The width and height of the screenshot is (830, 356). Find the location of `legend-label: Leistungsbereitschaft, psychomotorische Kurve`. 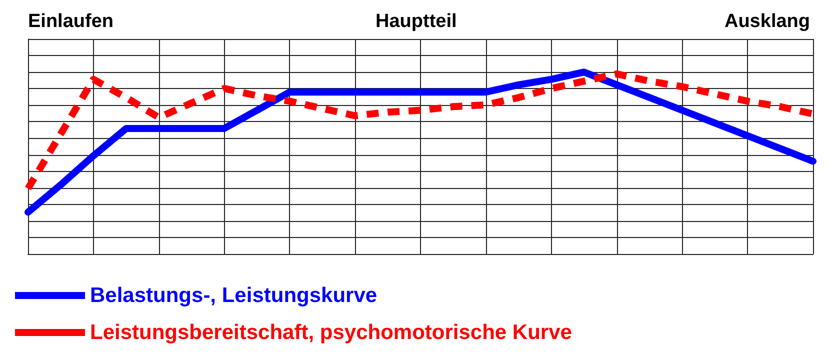

legend-label: Leistungsbereitschaft, psychomotorische Kurve is located at coordinates (331, 332).